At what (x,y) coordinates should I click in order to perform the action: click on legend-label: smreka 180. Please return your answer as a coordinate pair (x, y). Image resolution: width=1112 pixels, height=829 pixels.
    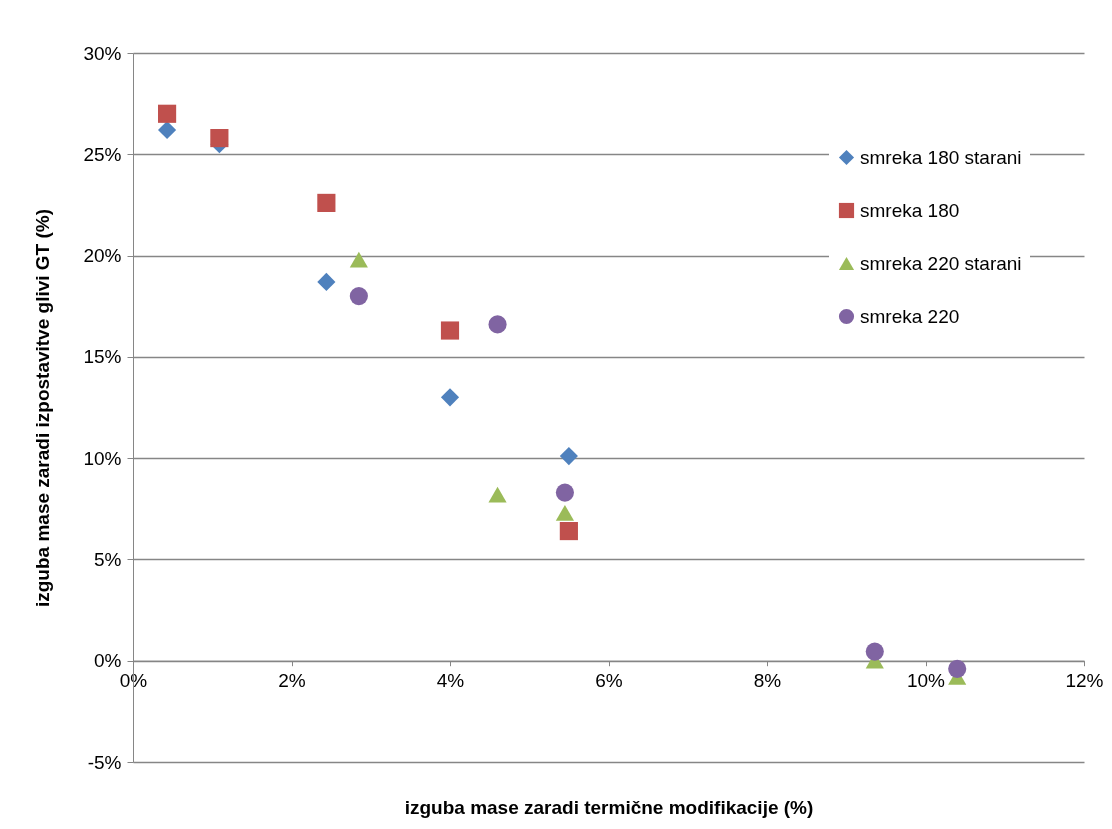
    Looking at the image, I should click on (910, 210).